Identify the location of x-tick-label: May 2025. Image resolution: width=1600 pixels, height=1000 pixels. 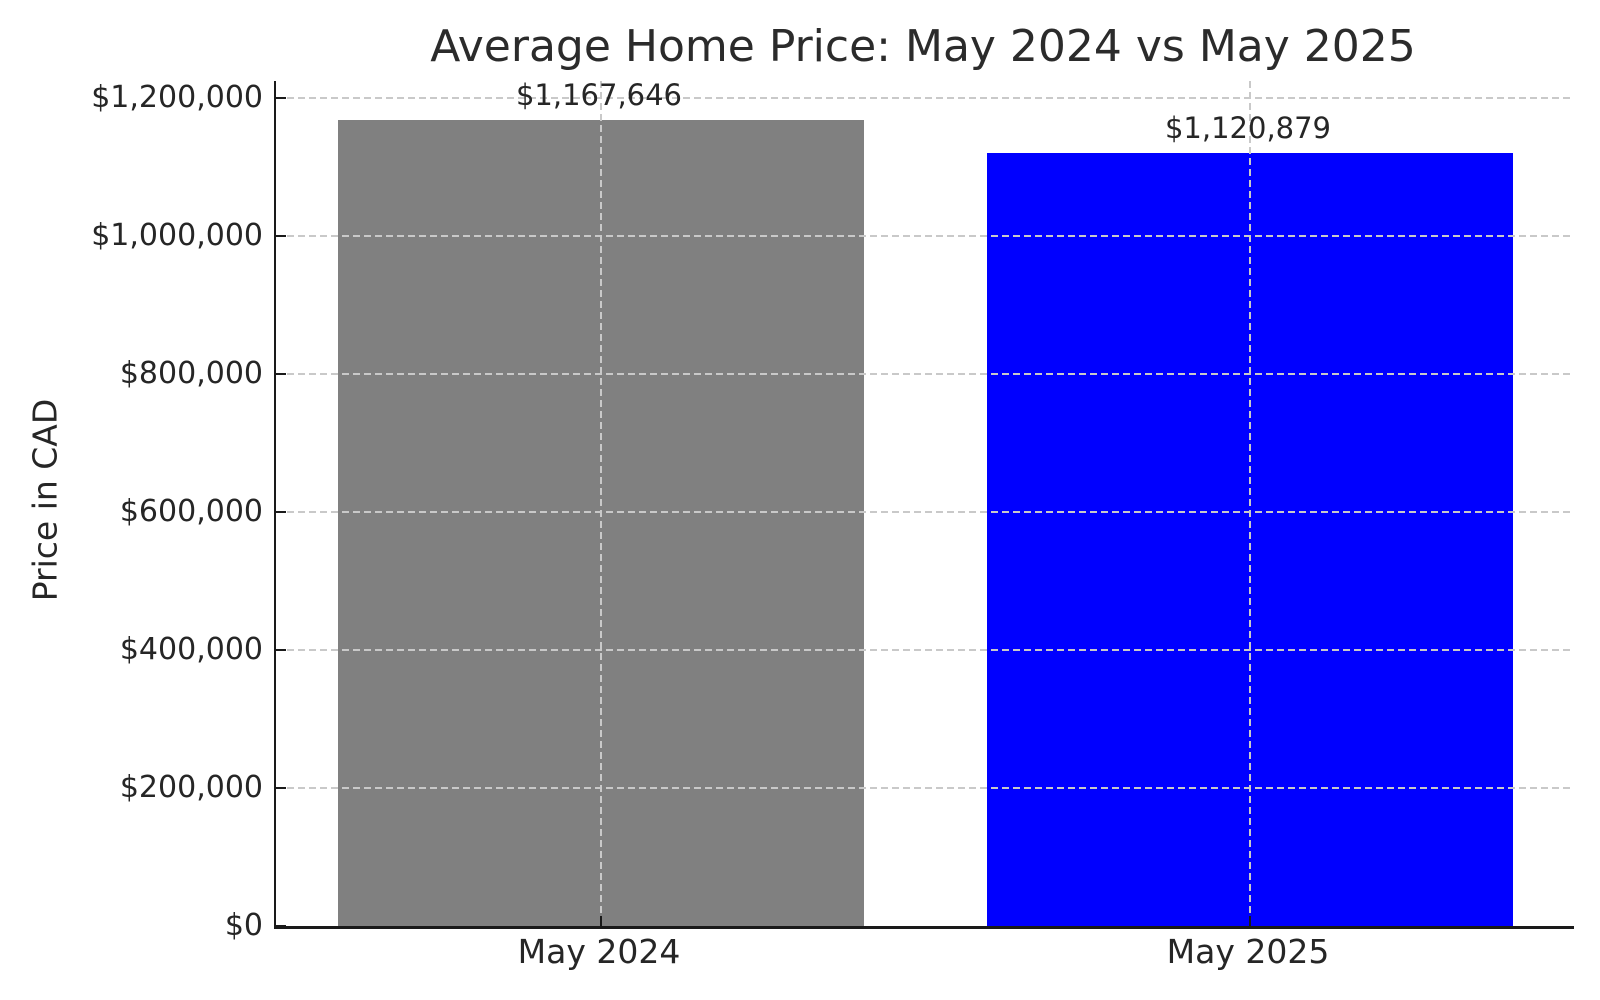
(1248, 951).